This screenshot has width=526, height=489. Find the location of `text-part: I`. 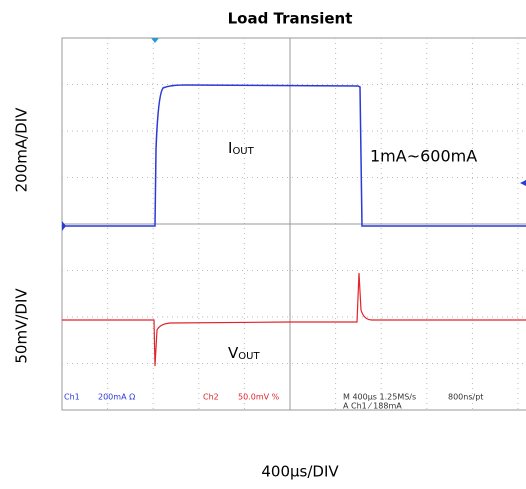

text-part: I is located at coordinates (230, 148).